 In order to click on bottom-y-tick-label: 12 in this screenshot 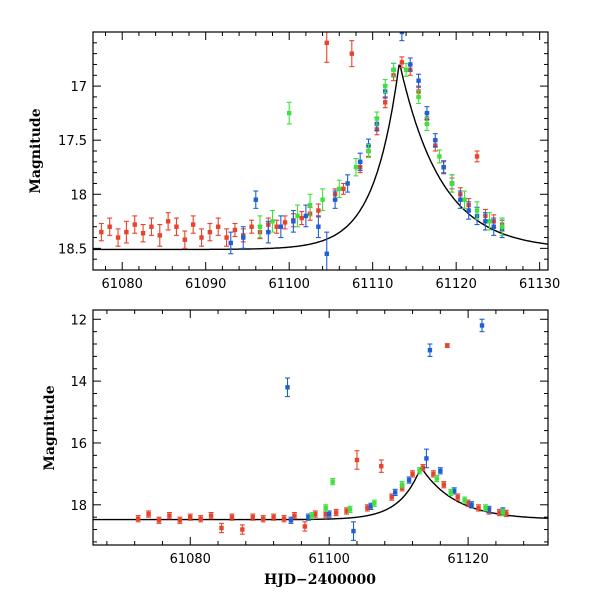, I will do `click(78, 320)`.